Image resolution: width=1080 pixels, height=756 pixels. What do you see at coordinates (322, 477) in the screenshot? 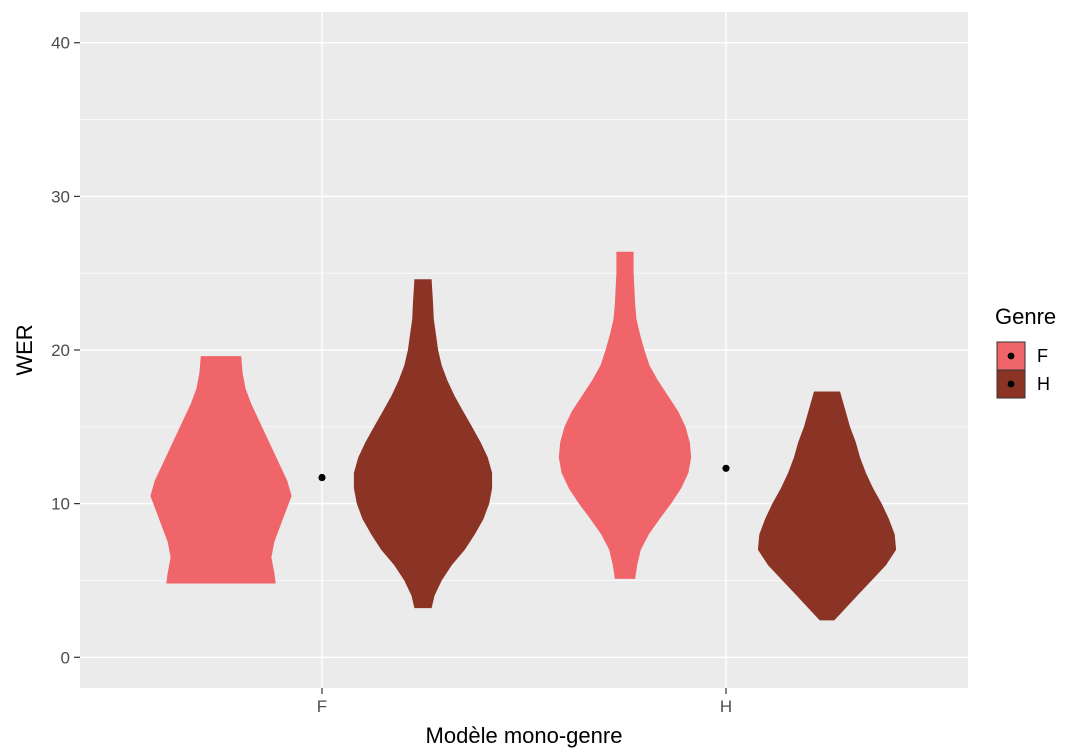
I see `mean-point-F` at bounding box center [322, 477].